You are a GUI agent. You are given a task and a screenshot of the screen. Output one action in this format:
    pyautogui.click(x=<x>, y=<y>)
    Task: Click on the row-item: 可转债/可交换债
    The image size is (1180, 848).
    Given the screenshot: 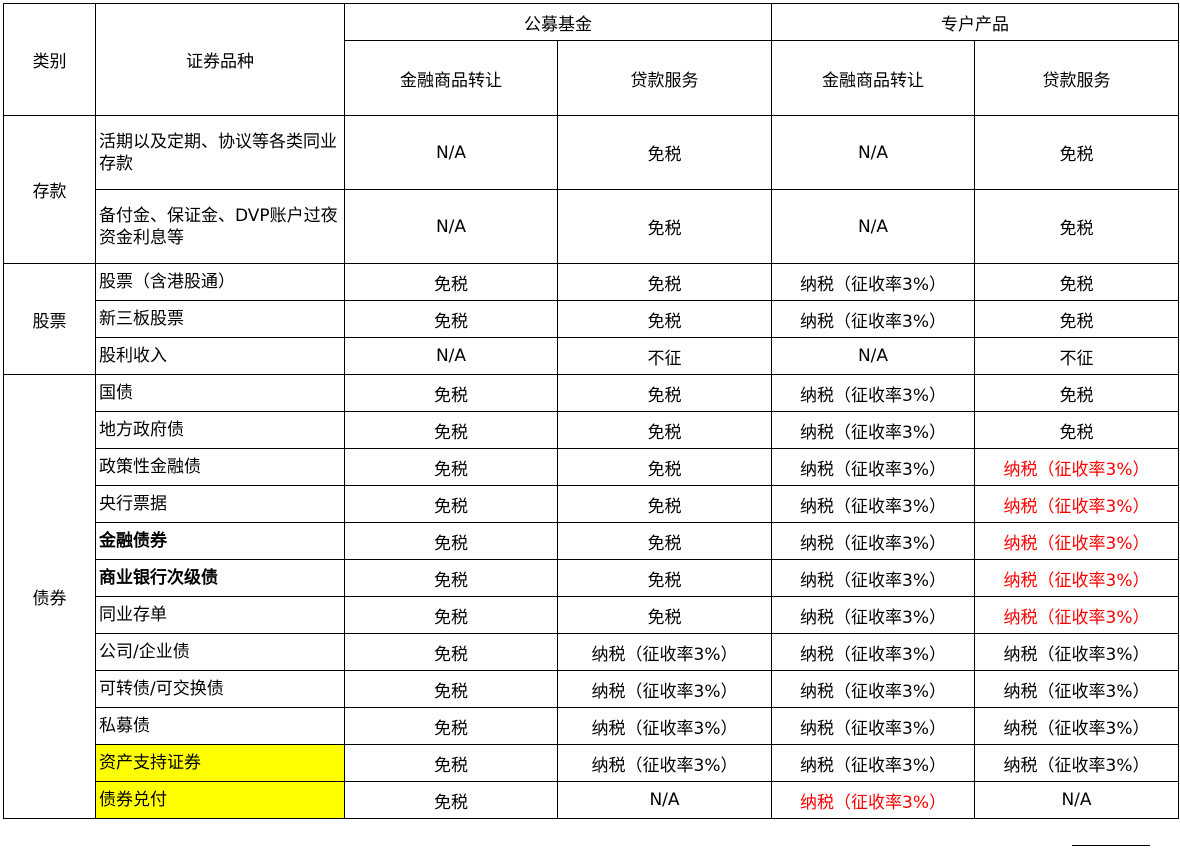 What is the action you would take?
    pyautogui.click(x=220, y=689)
    